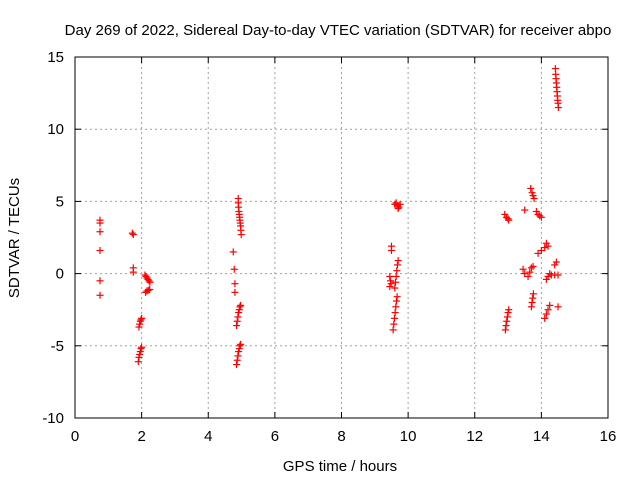  What do you see at coordinates (341, 436) in the screenshot?
I see `x-tick-label: 8` at bounding box center [341, 436].